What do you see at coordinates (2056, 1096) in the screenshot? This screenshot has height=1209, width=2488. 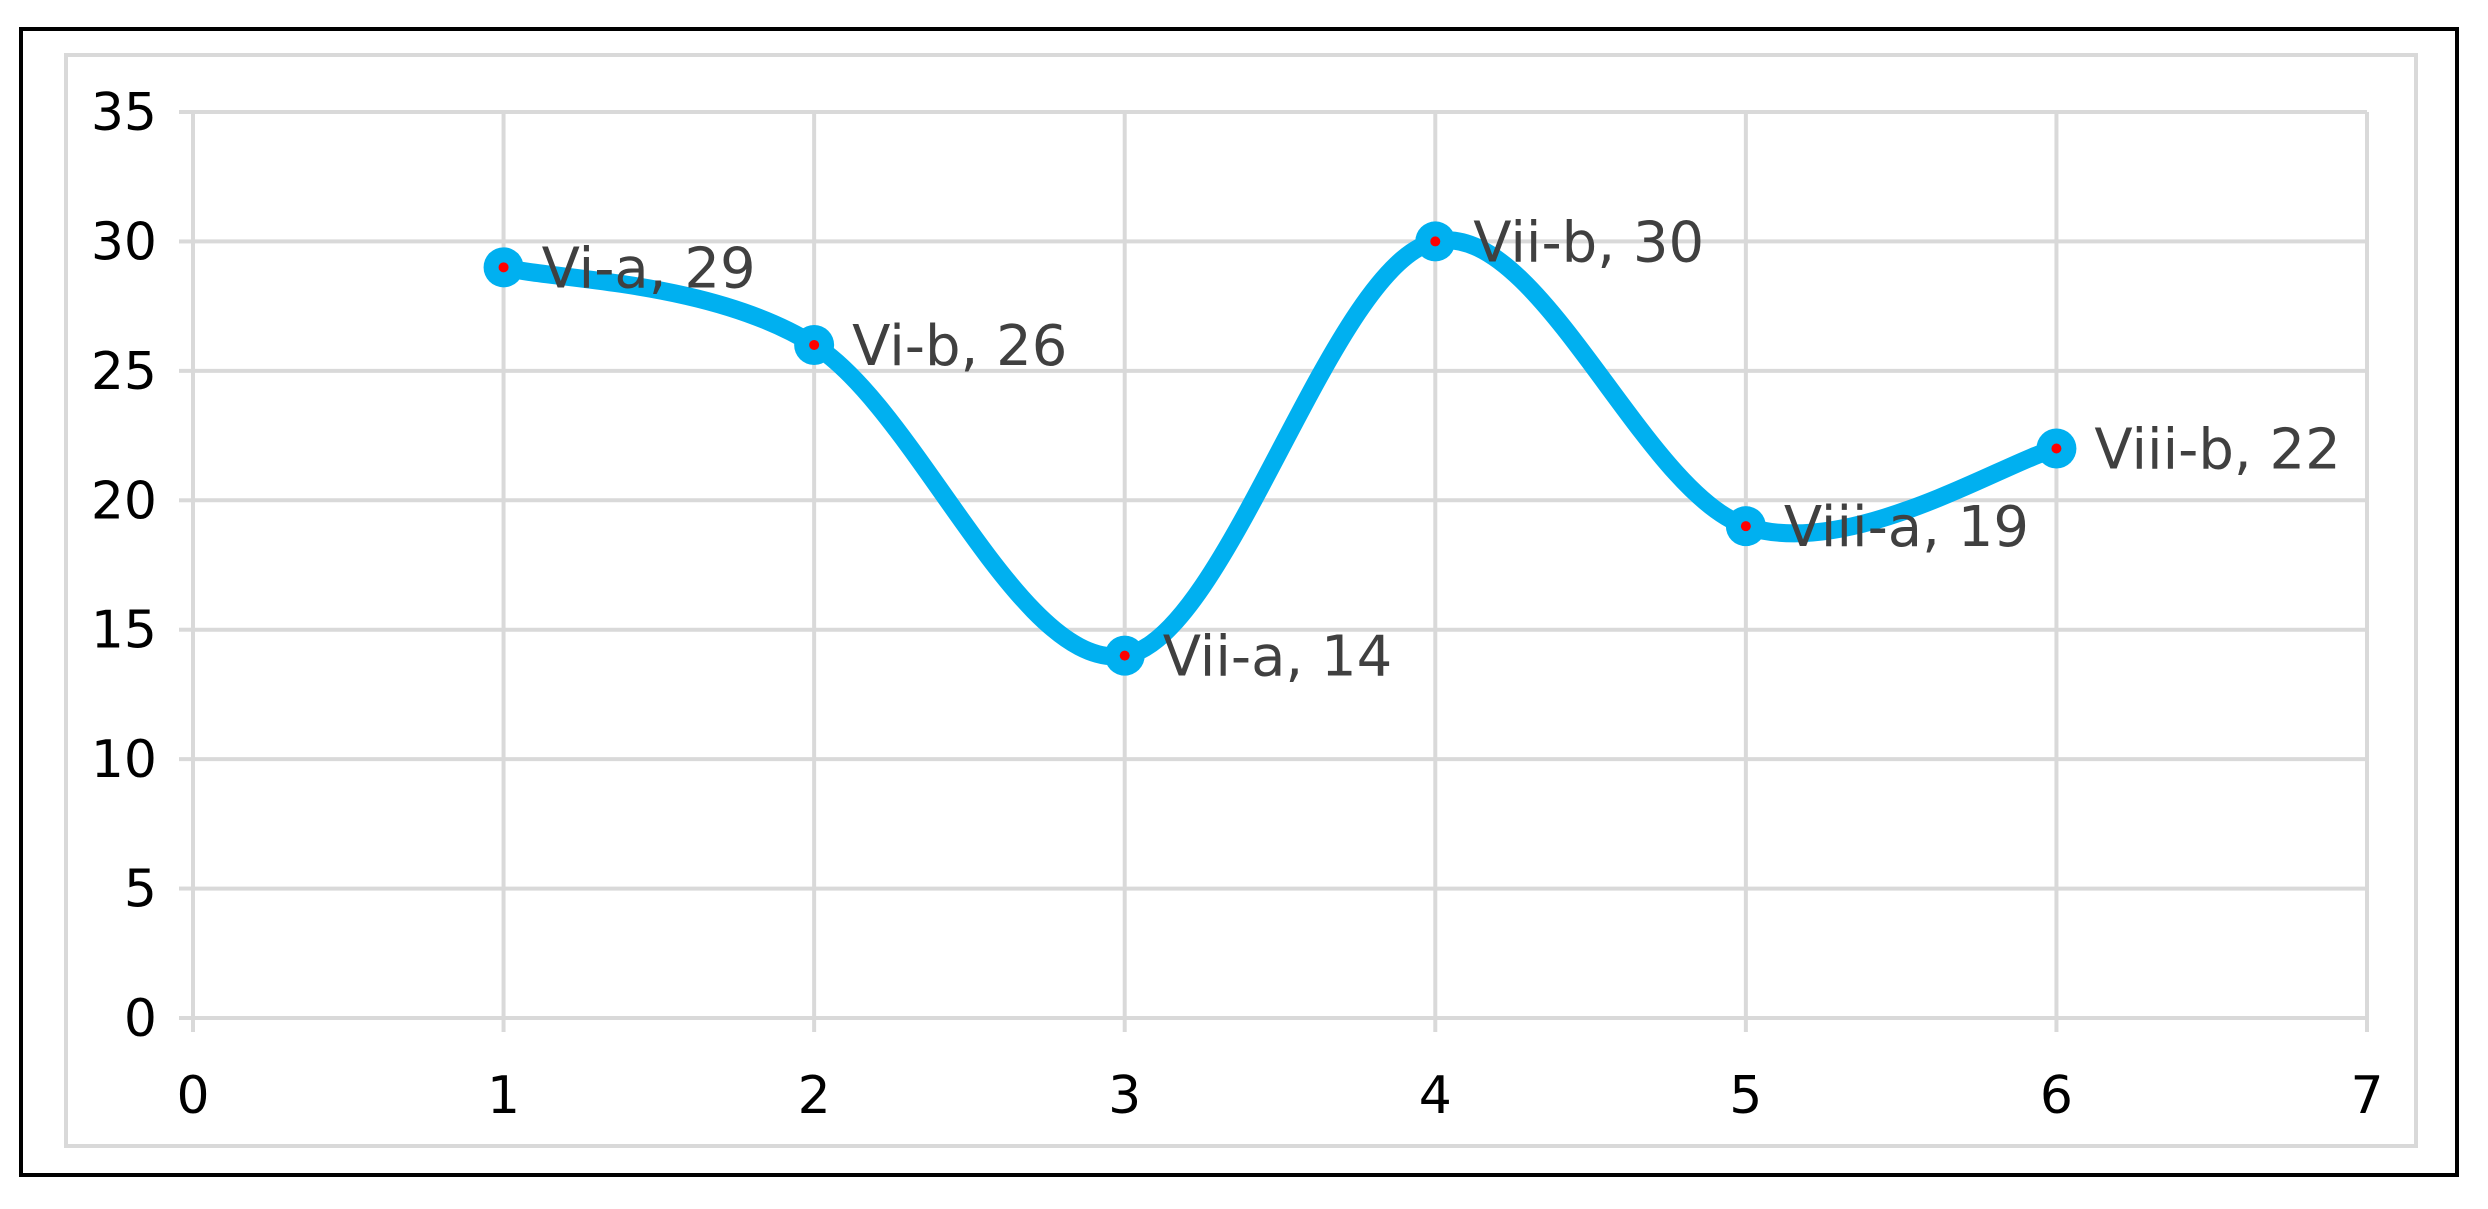 I see `x-tick-label: 6` at bounding box center [2056, 1096].